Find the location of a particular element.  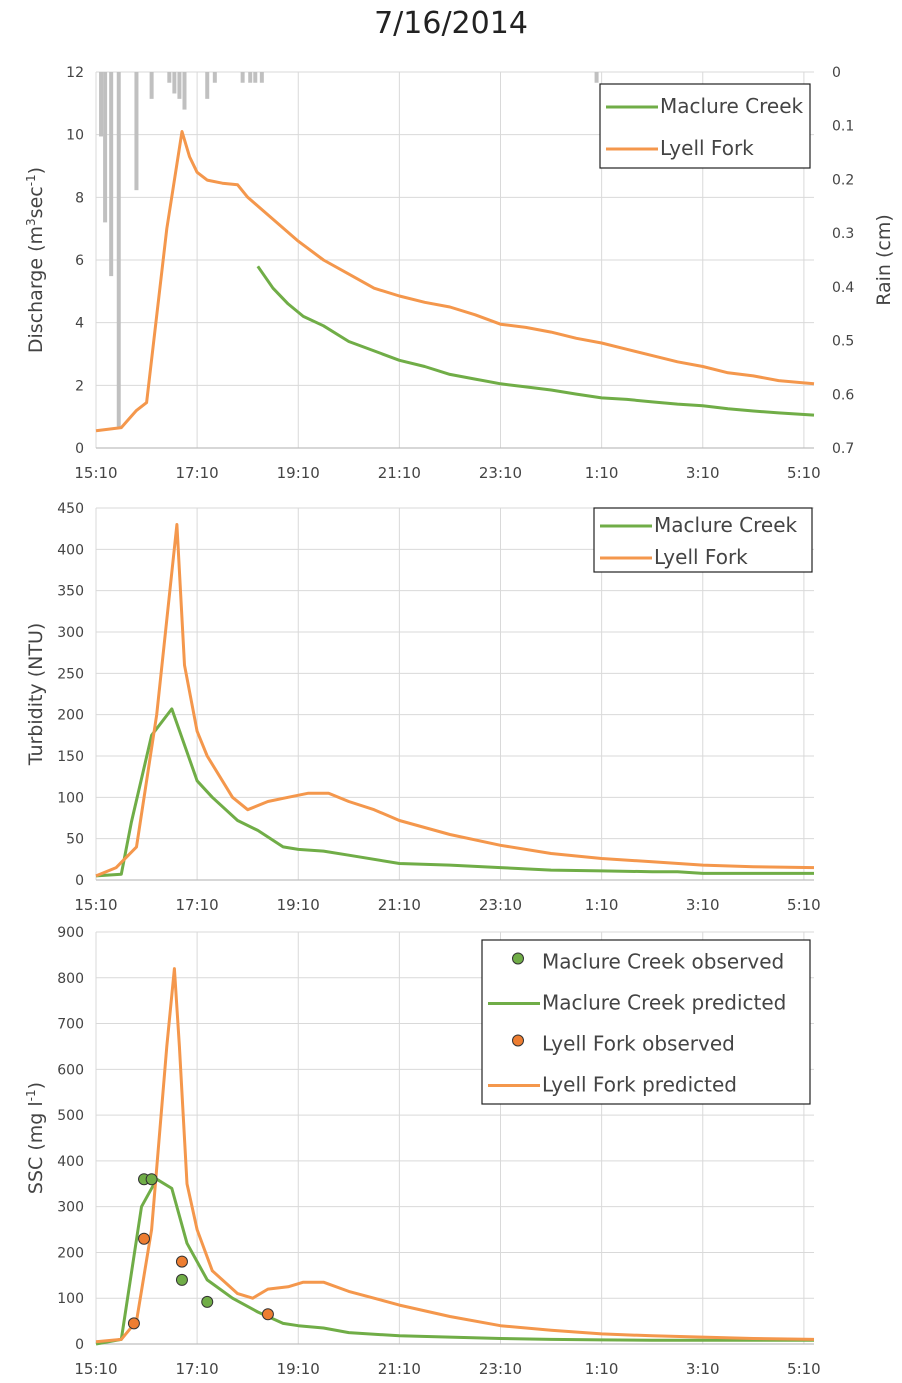

y-tick-label: 450 is located at coordinates (70, 509).